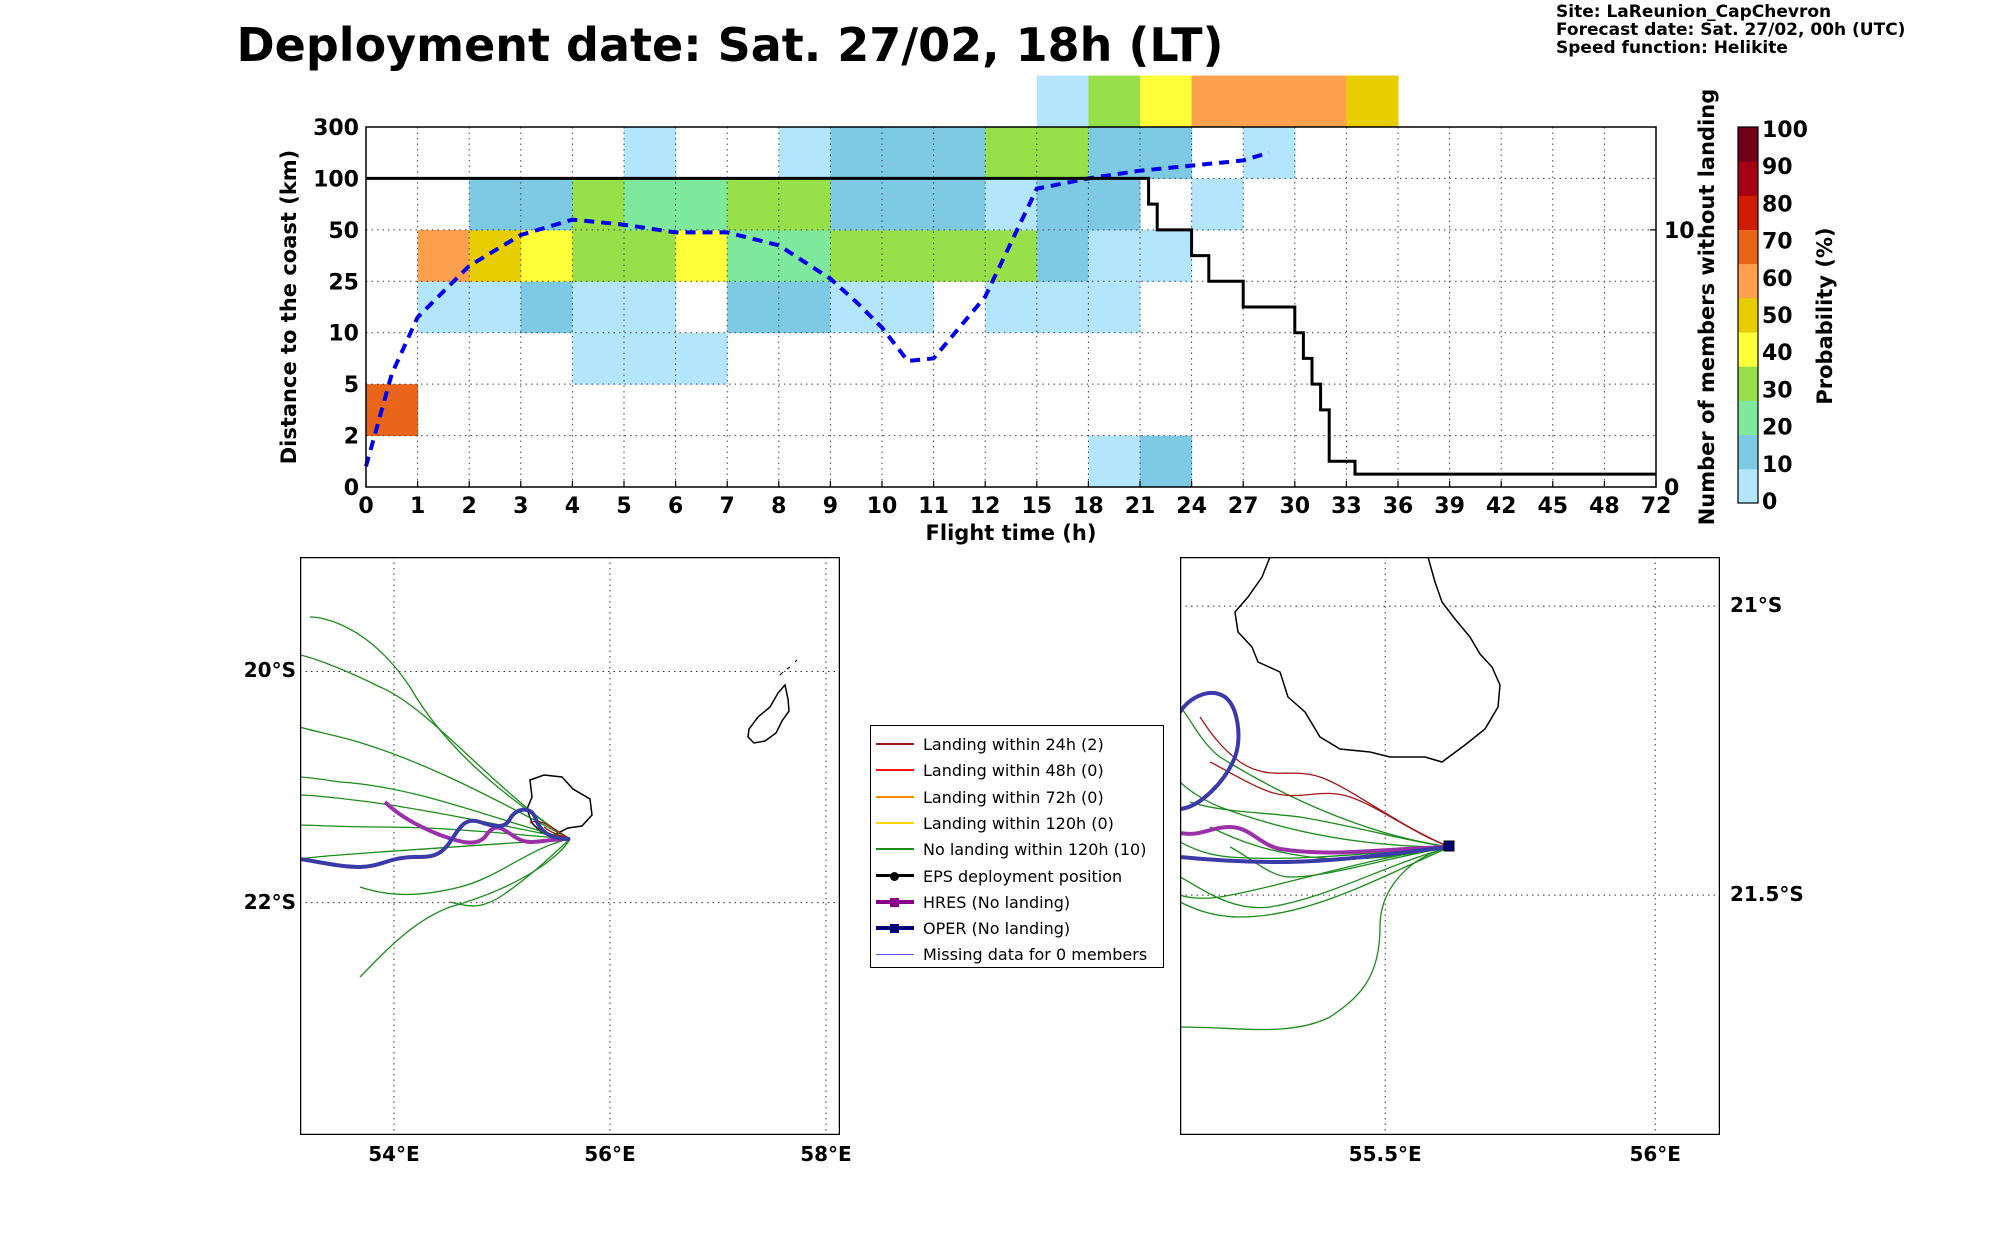 This screenshot has width=2000, height=1250. What do you see at coordinates (1294, 506) in the screenshot?
I see `x-tick-label: 30` at bounding box center [1294, 506].